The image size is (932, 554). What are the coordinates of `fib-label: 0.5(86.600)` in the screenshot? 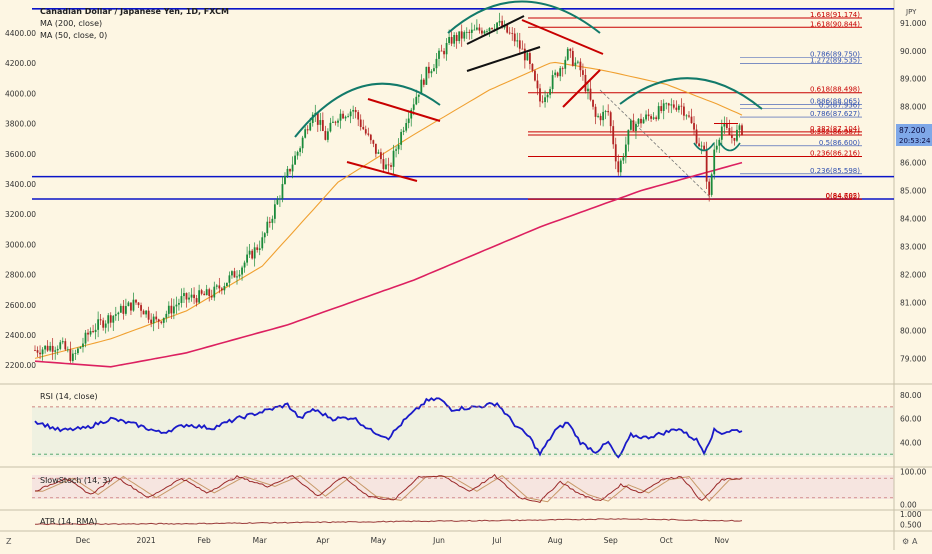 It's located at (839, 143).